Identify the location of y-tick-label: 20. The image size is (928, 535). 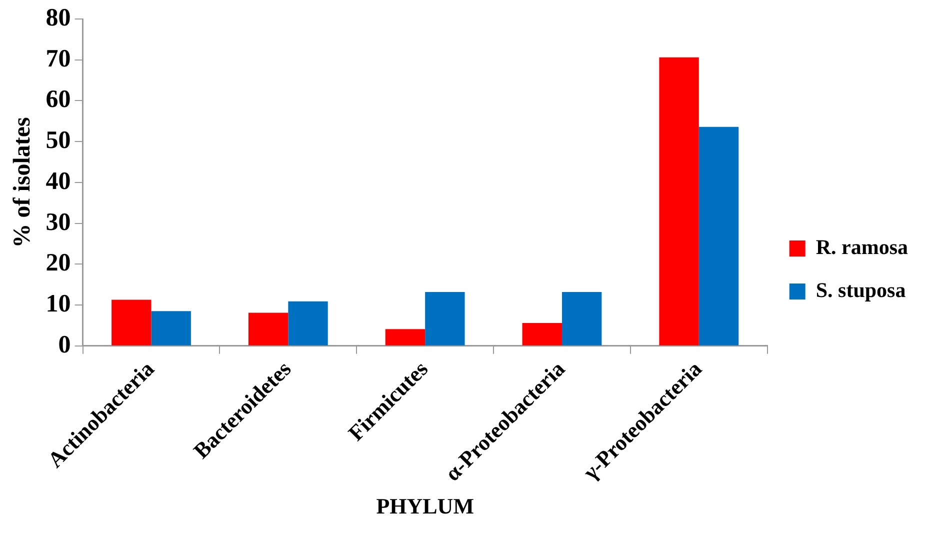
(58, 263).